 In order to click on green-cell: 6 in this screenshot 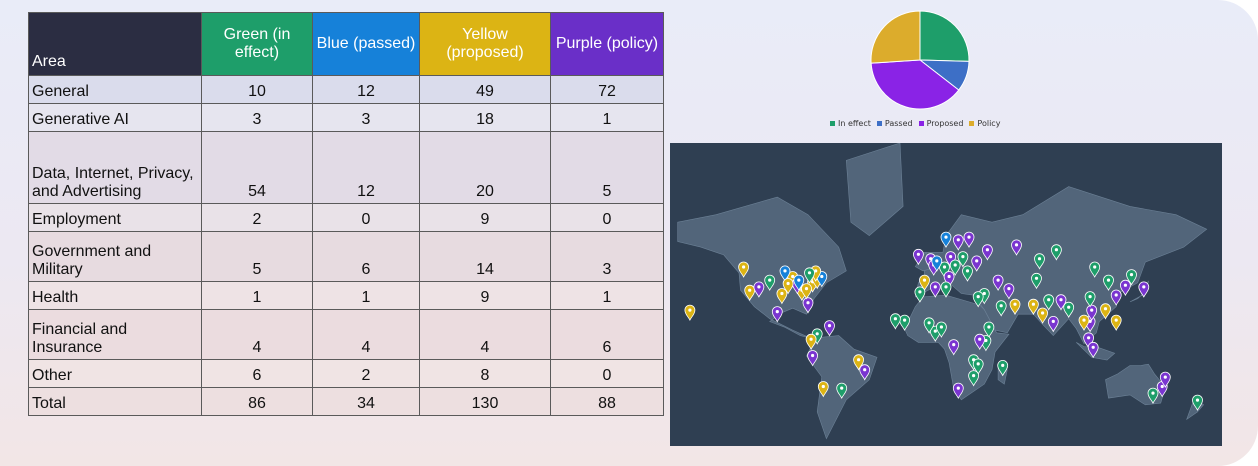, I will do `click(257, 373)`.